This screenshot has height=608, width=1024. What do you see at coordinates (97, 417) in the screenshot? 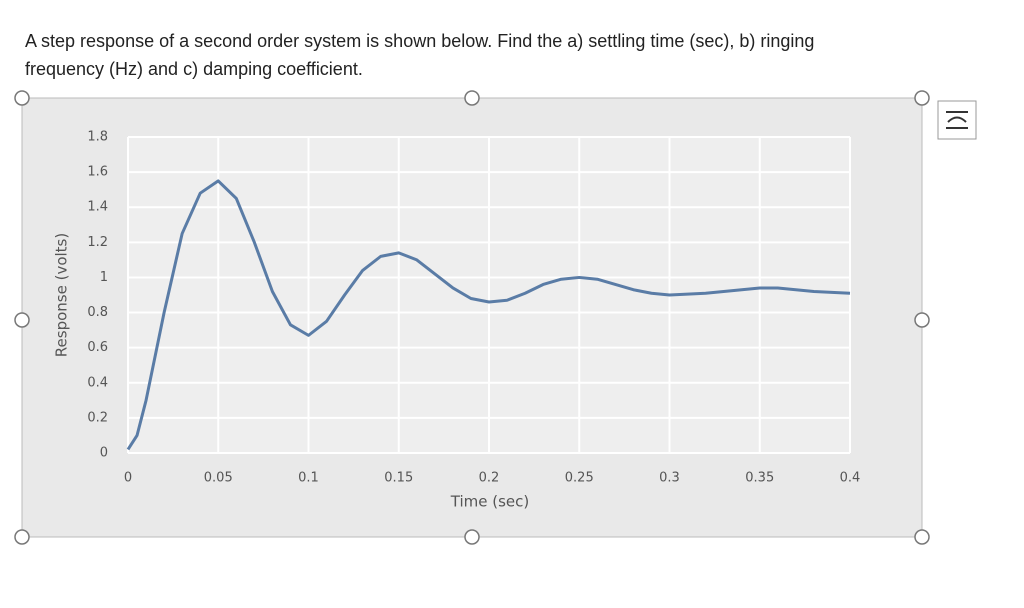
I see `y-tick-label: 0.2` at bounding box center [97, 417].